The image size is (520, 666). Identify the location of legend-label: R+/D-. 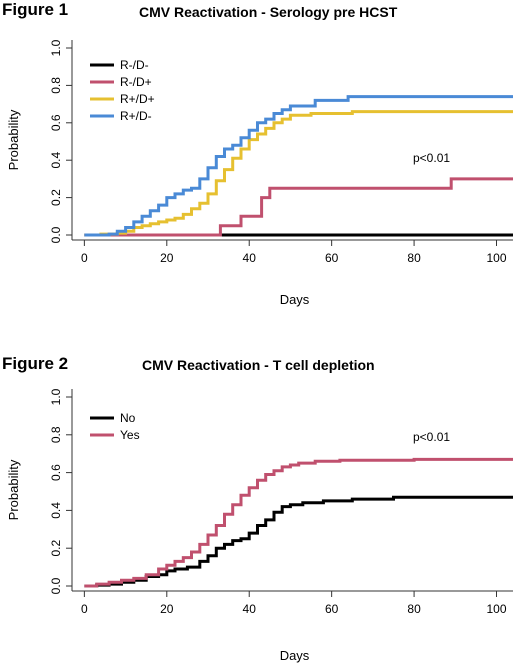
(136, 116).